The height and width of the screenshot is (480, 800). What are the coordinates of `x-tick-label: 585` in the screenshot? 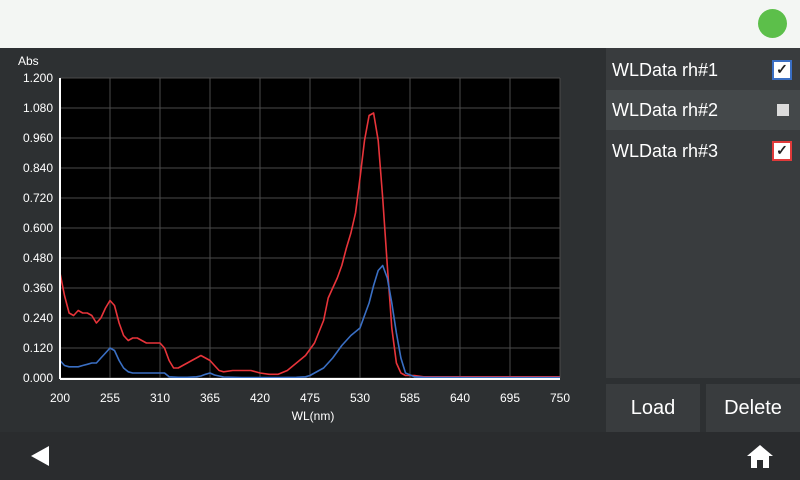 It's located at (410, 398).